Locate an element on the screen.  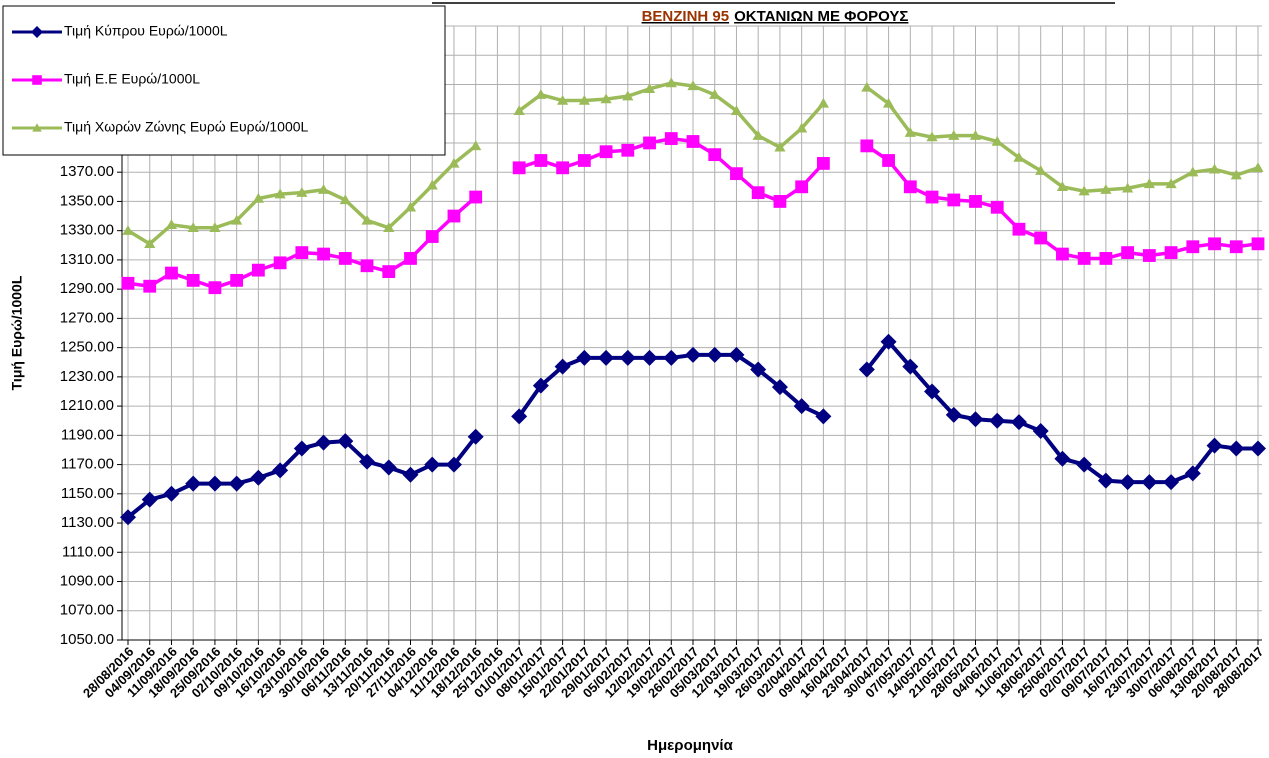
chart-title: ΒΕΝΖΙΝΗ 95 ΟΚΤΑΝΙΩΝ ΜΕ ΦΟΡΟΥΣ is located at coordinates (775, 16).